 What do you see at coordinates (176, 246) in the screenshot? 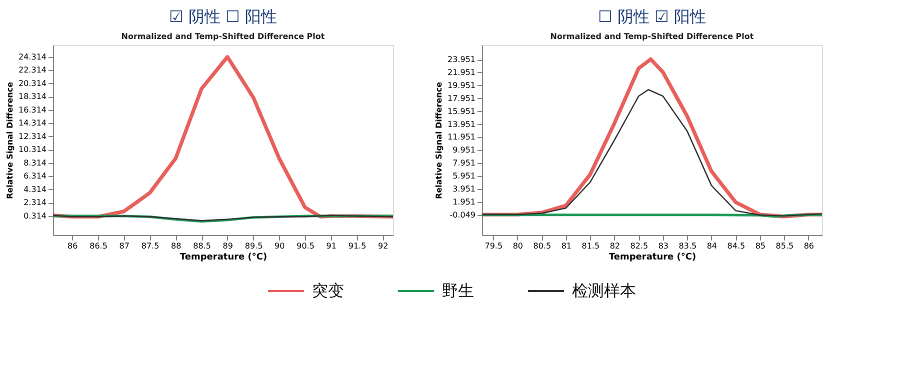
I see `x-tick-label: 88` at bounding box center [176, 246].